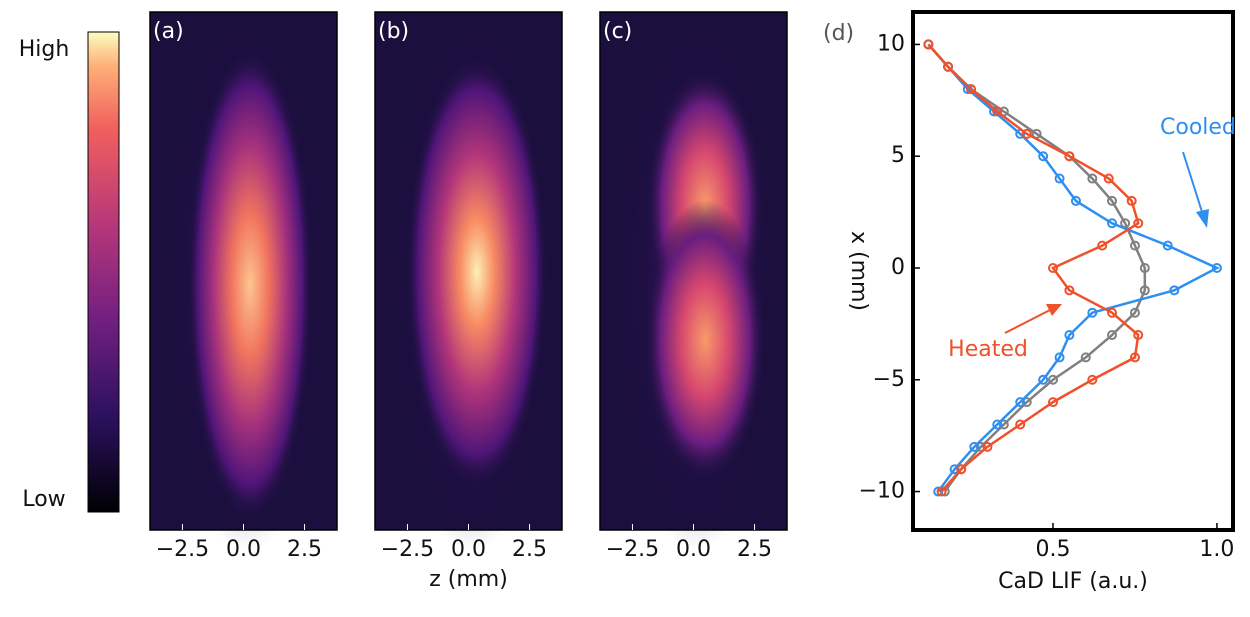 The image size is (1250, 617). I want to click on heatmap-c-image, so click(693, 280).